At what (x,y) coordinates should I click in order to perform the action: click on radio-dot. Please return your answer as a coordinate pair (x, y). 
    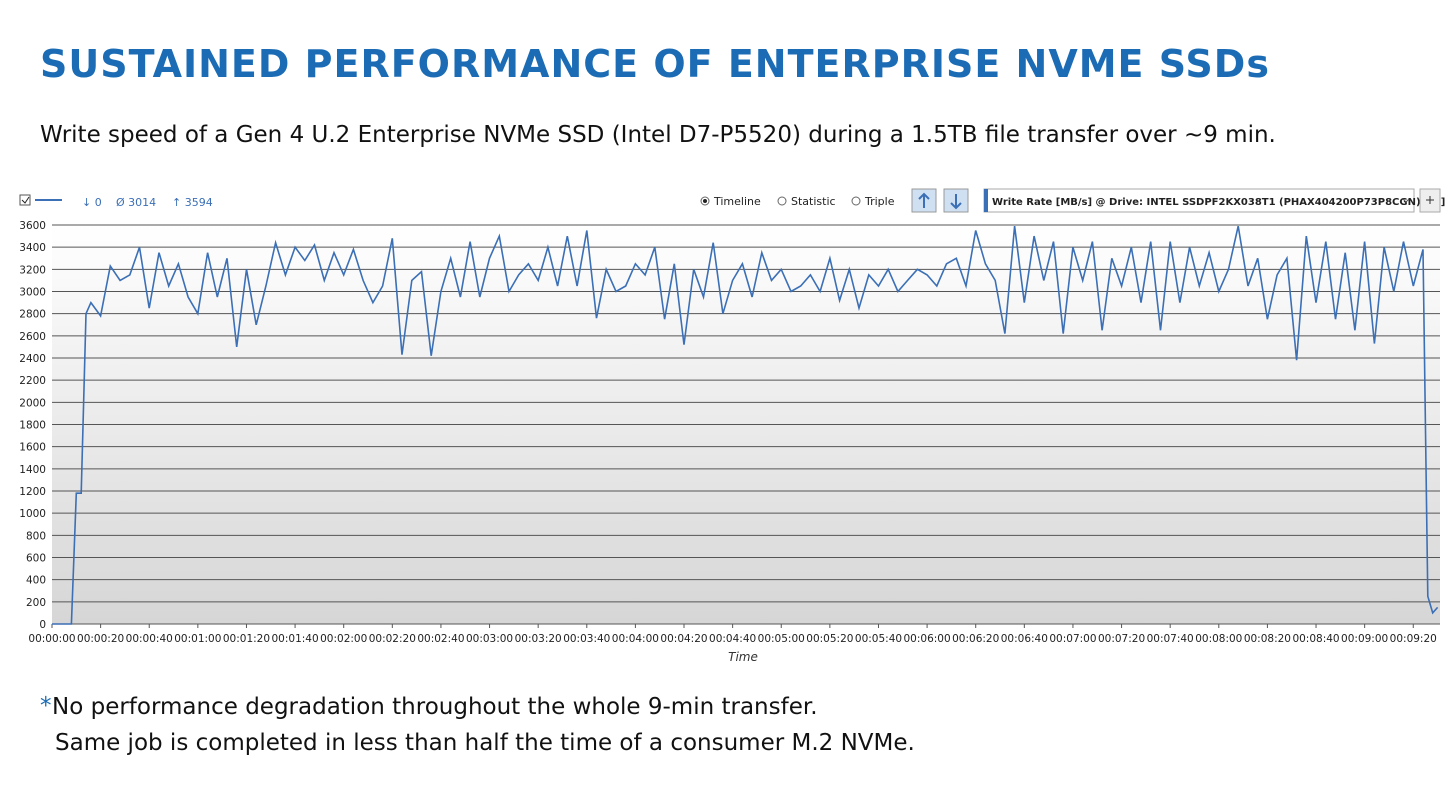
    Looking at the image, I should click on (705, 201).